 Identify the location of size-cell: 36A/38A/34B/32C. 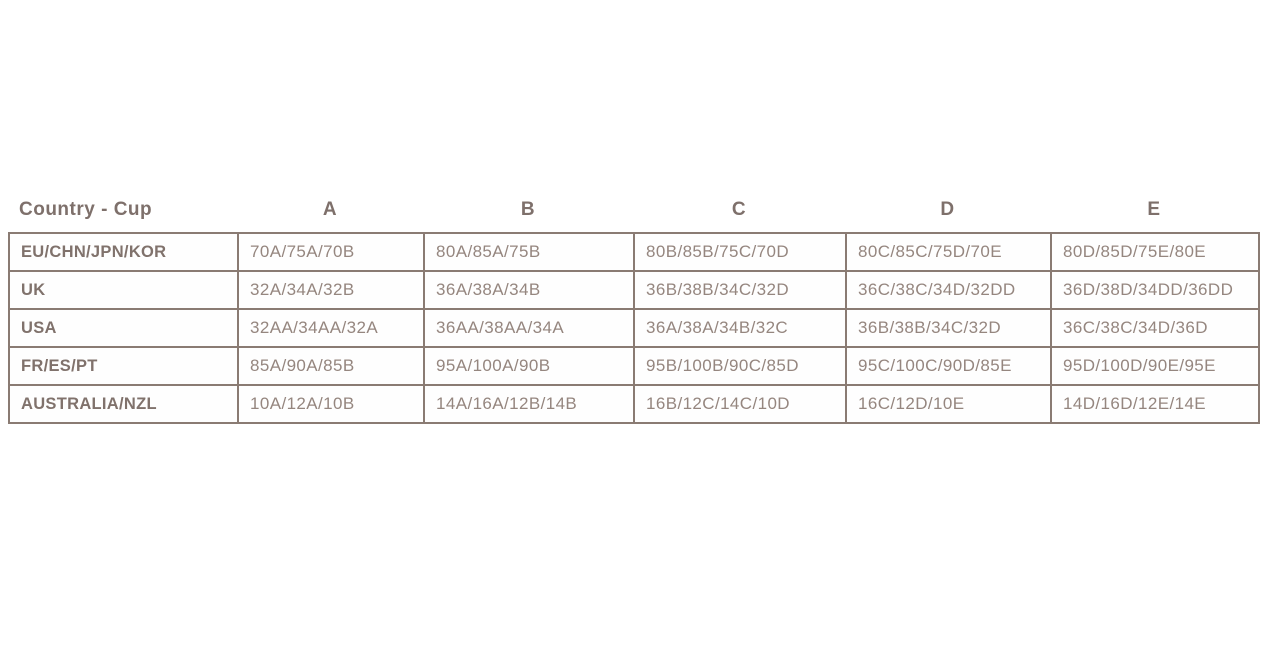
(740, 328).